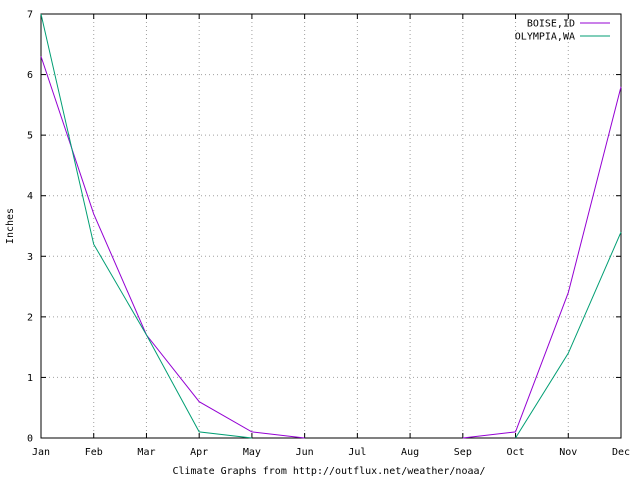 The width and height of the screenshot is (640, 480). I want to click on y-tick-label: 5, so click(30, 136).